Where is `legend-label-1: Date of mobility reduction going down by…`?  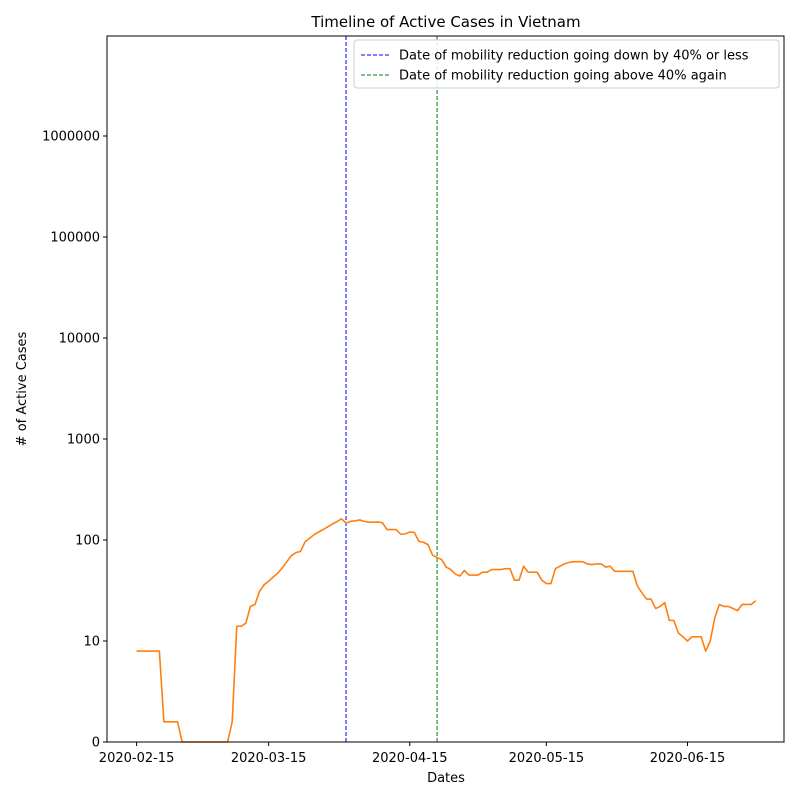 legend-label-1: Date of mobility reduction going down by… is located at coordinates (574, 56).